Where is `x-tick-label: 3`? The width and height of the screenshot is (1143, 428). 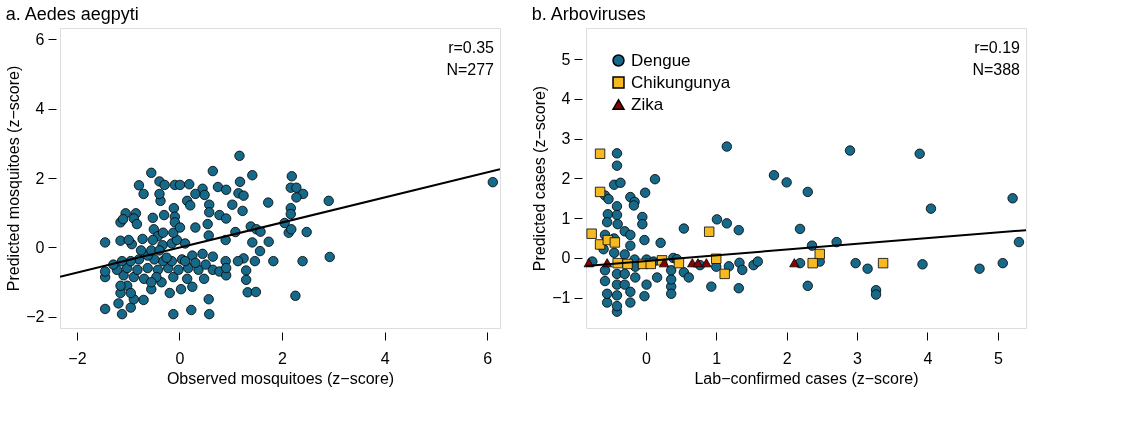 x-tick-label: 3 is located at coordinates (858, 358).